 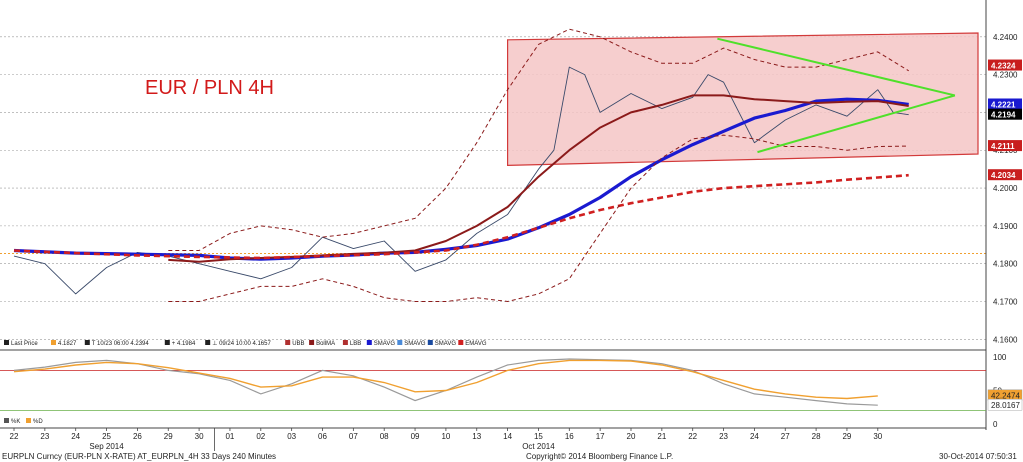 I want to click on x-tick-label: 26, so click(x=137, y=436).